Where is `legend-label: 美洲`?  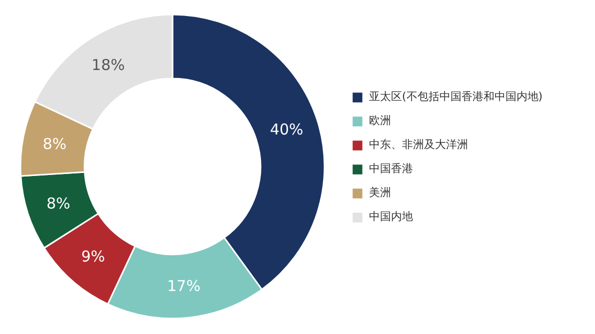
legend-label: 美洲 is located at coordinates (380, 192).